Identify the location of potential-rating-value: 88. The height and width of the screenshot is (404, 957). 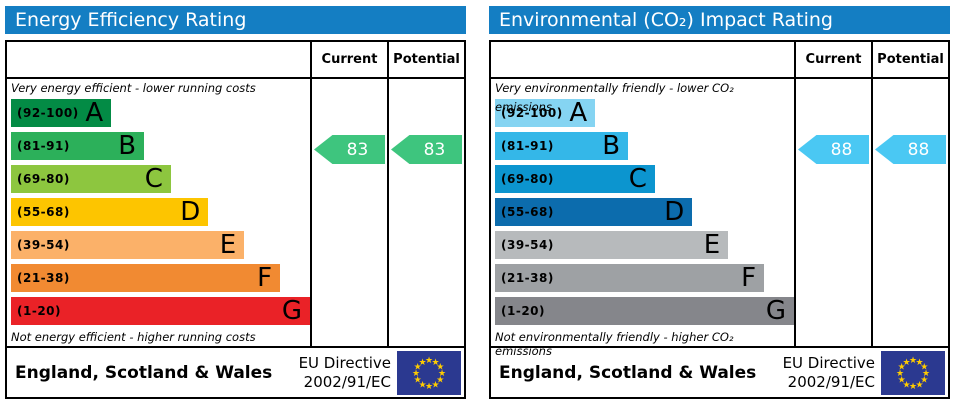
(918, 149).